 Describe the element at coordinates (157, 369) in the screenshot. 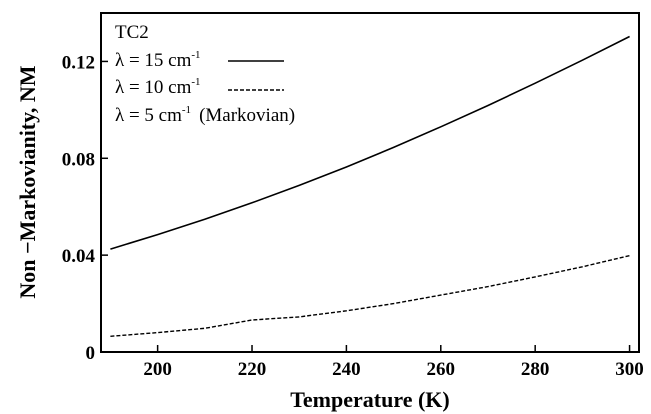

I see `x-tick-label-200: 200` at that location.